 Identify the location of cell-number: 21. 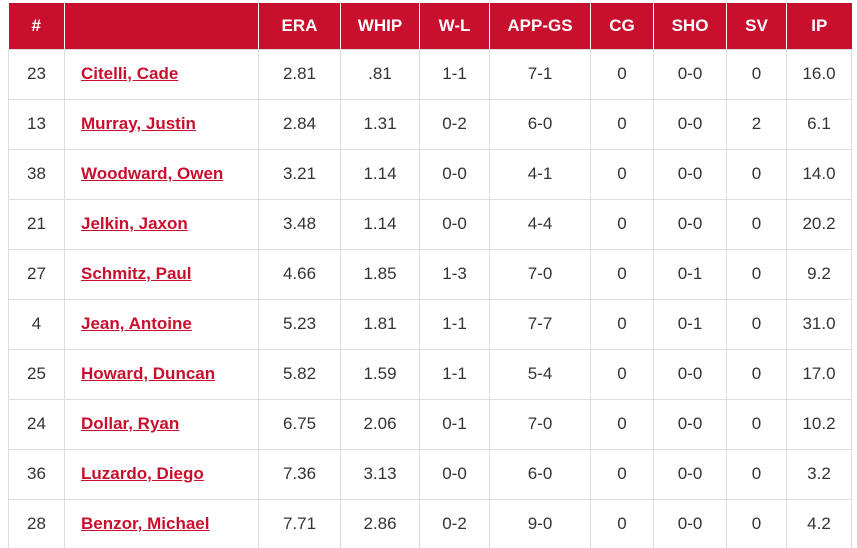
(36, 224).